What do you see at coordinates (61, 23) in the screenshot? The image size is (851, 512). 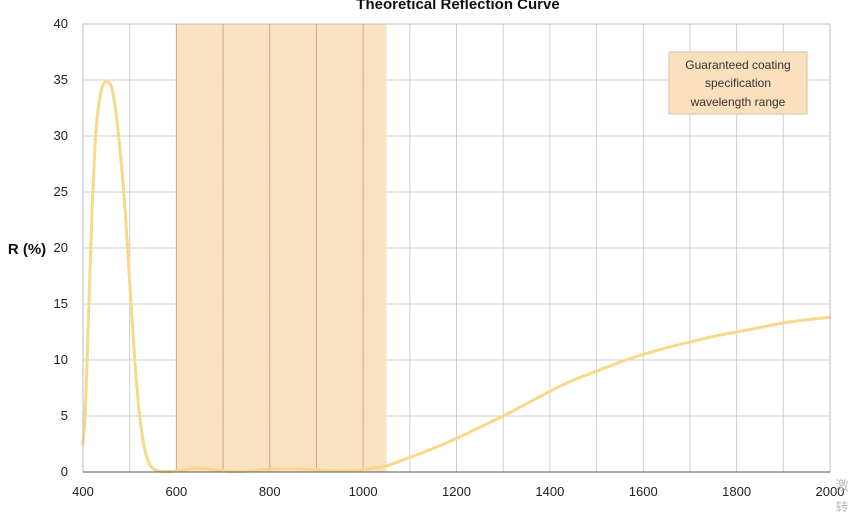 I see `y-tick-label: 40` at bounding box center [61, 23].